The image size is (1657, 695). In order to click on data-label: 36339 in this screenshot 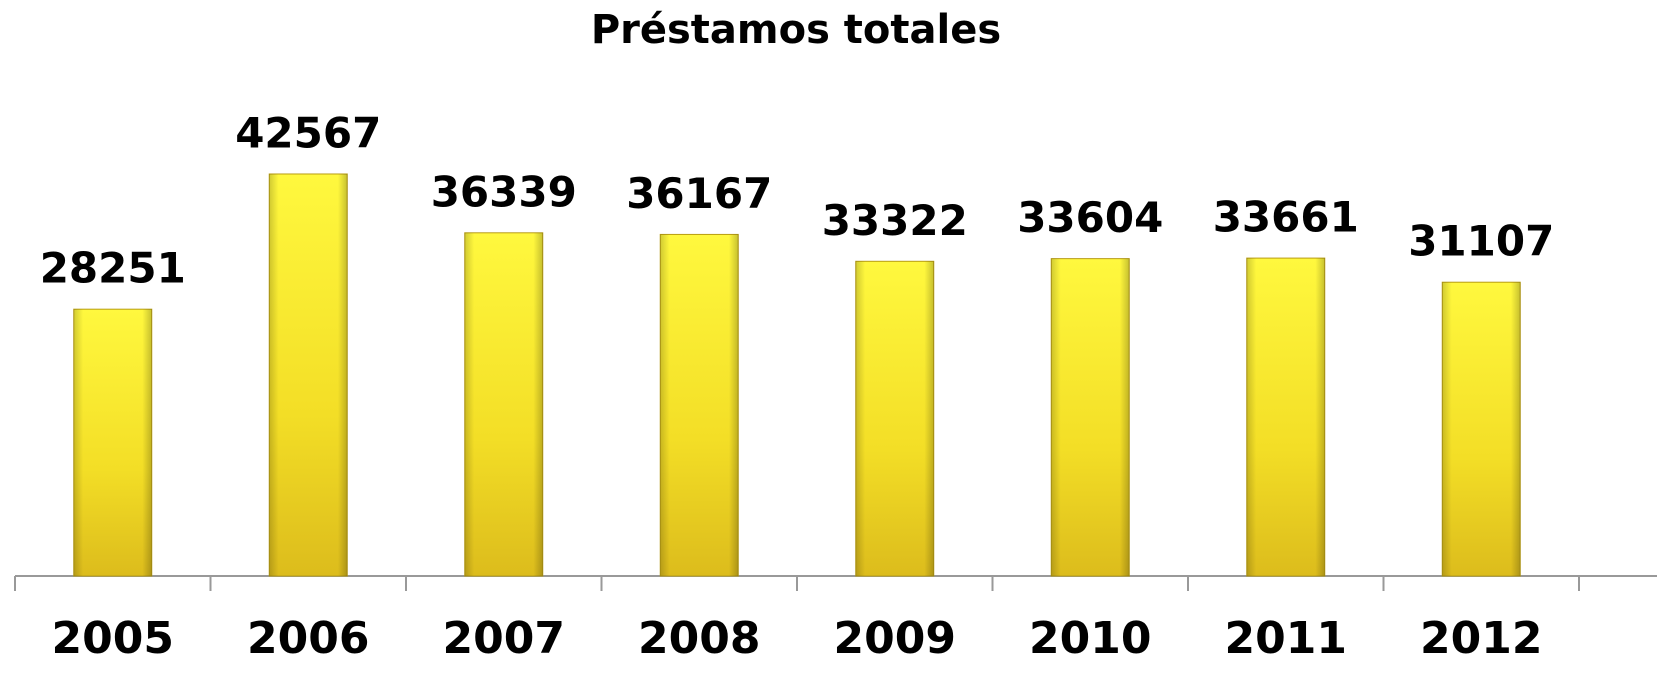, I will do `click(504, 191)`.